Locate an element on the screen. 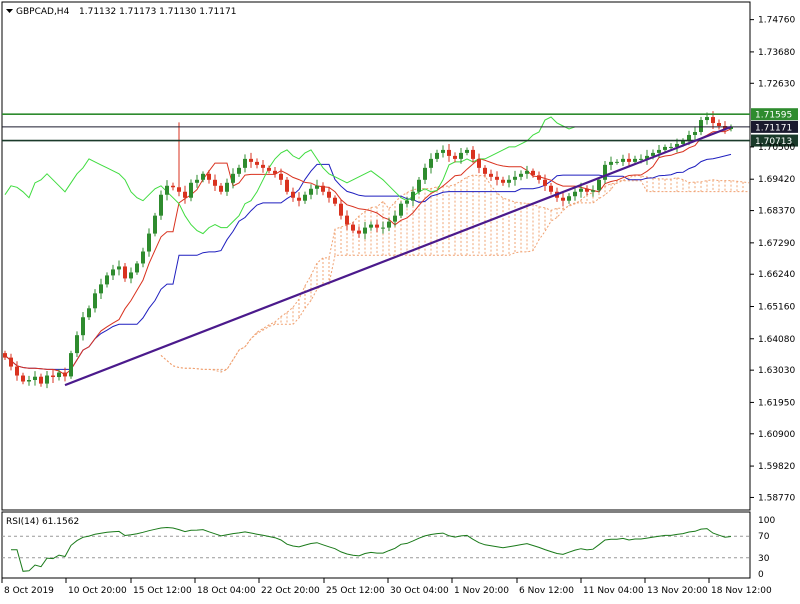 The width and height of the screenshot is (800, 604). y-tick-label: 1.59820 is located at coordinates (776, 467).